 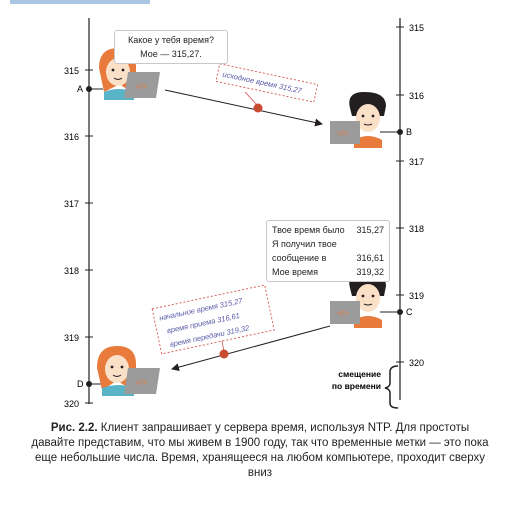 What do you see at coordinates (370, 258) in the screenshot?
I see `reply-value: 316,61` at bounding box center [370, 258].